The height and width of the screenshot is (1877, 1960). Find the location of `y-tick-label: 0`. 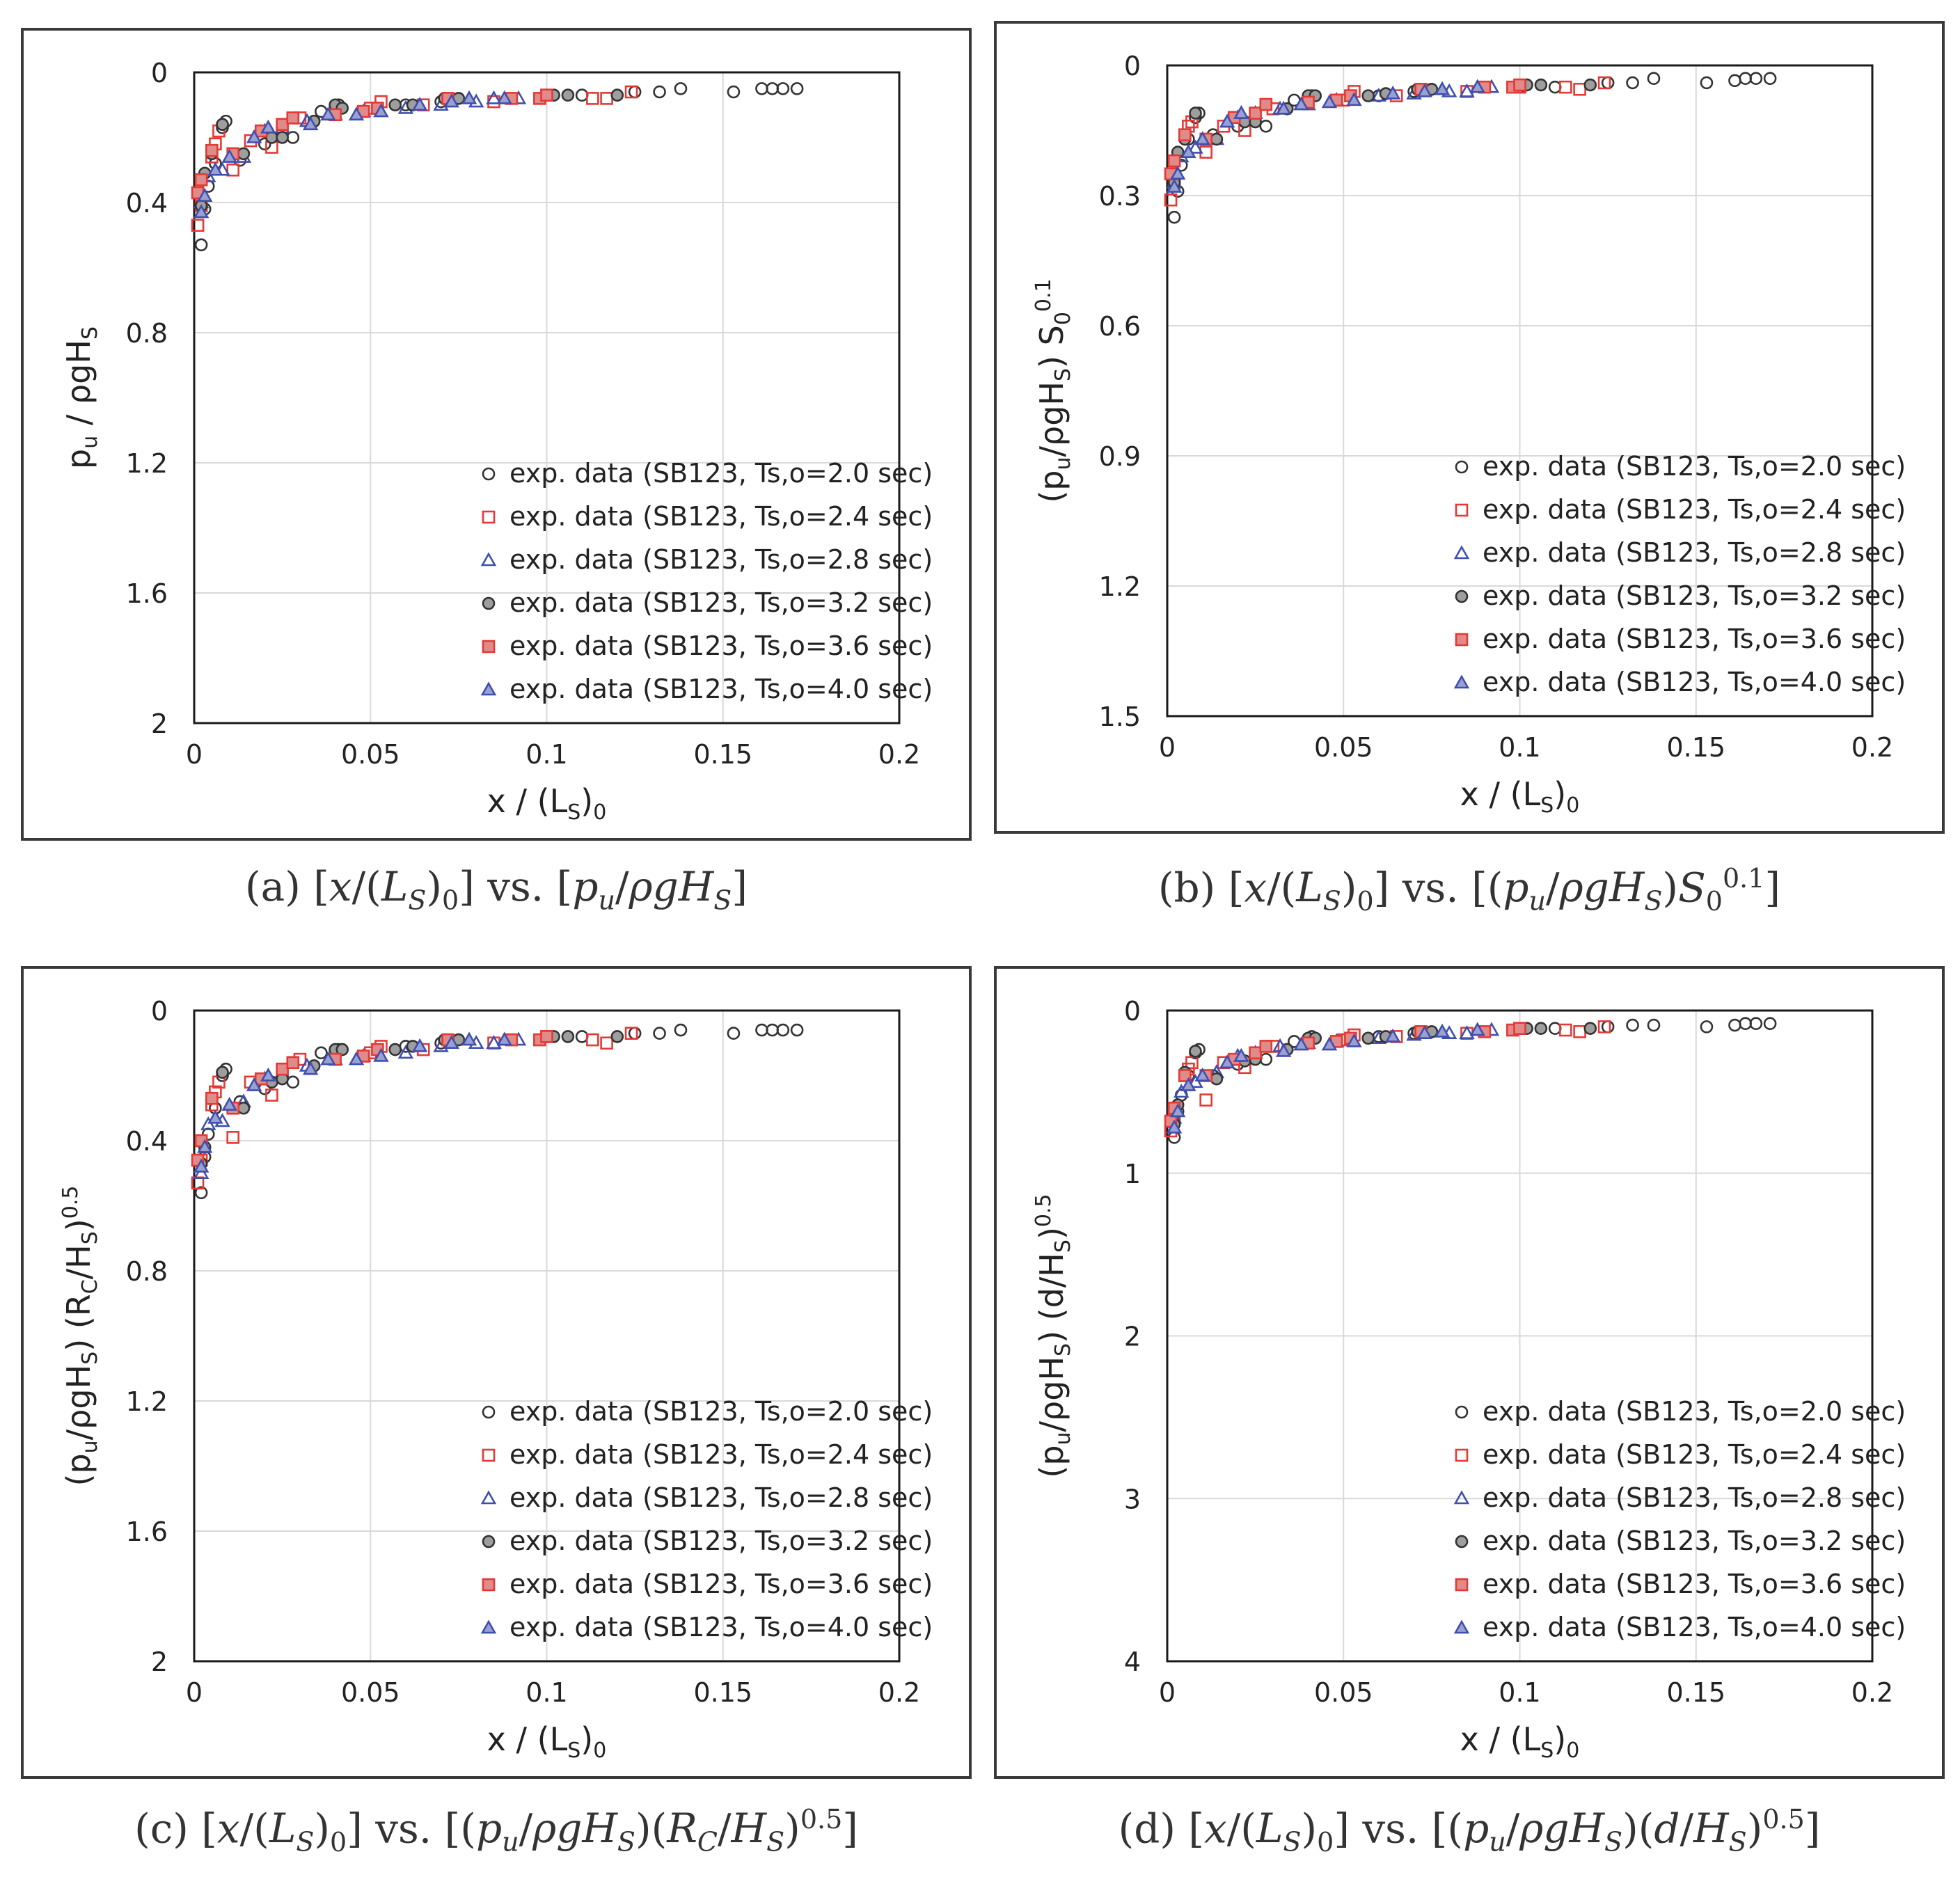

y-tick-label: 0 is located at coordinates (159, 73).